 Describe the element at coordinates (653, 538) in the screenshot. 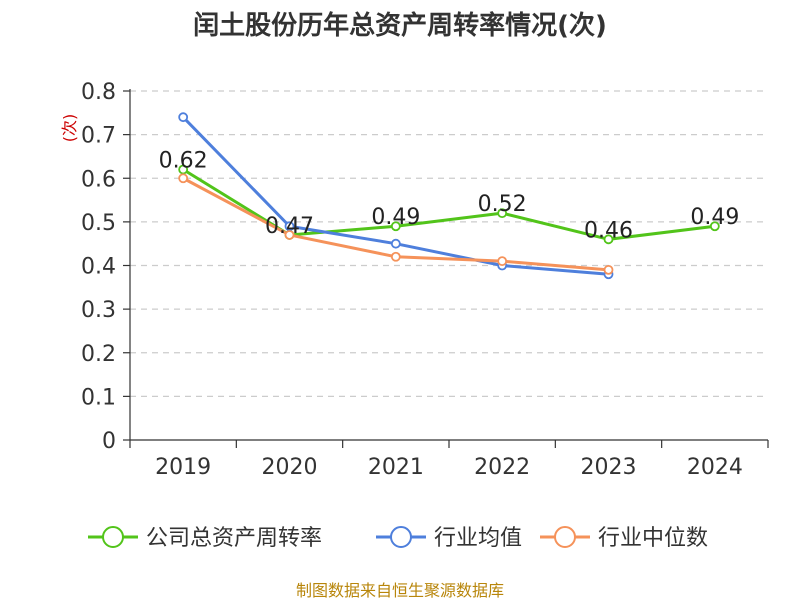

I see `legend-label: 行业中位数` at that location.